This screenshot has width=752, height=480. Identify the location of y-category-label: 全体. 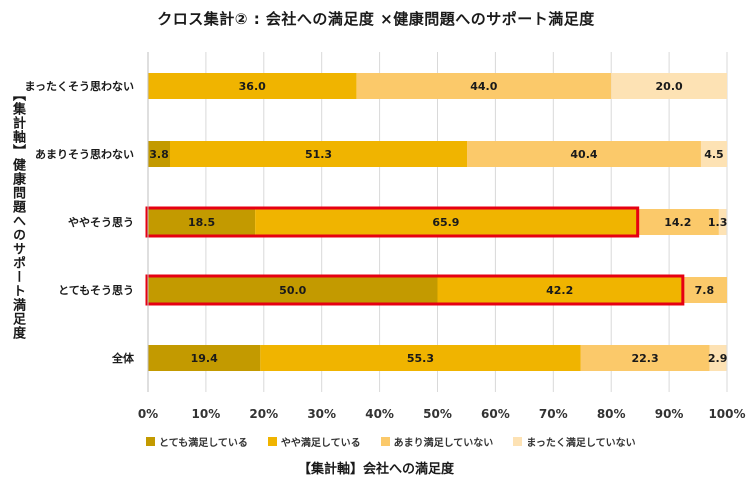
(123, 358).